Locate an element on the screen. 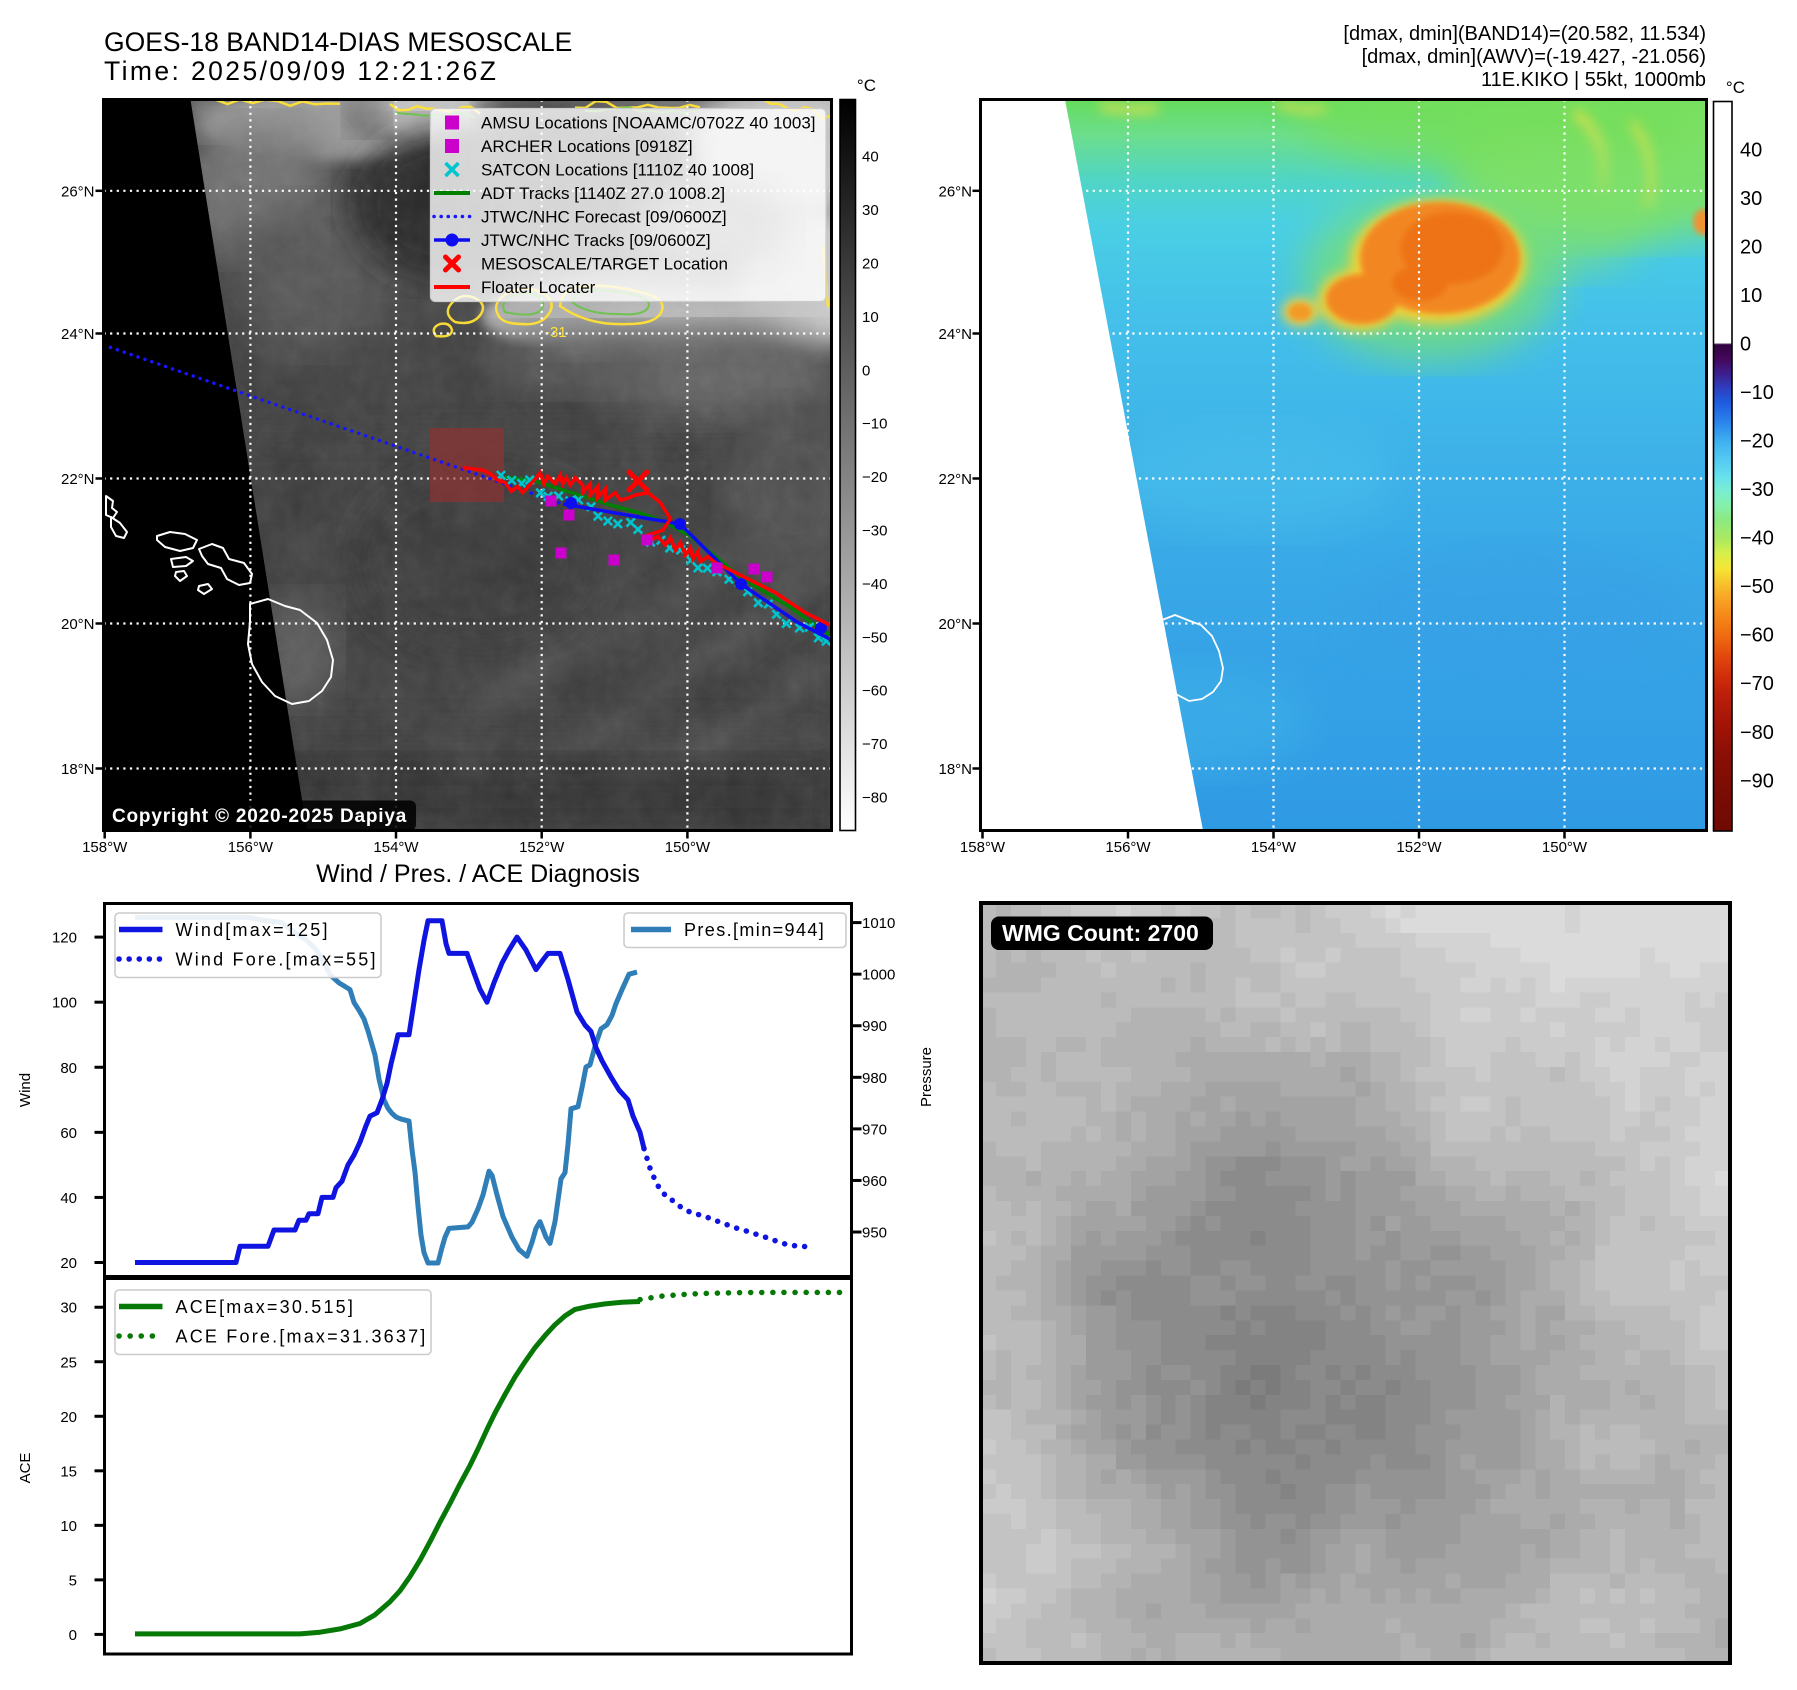 This screenshot has width=1797, height=1690. svg-text: Wind / Pres. / ACE Diagnosis is located at coordinates (478, 874).